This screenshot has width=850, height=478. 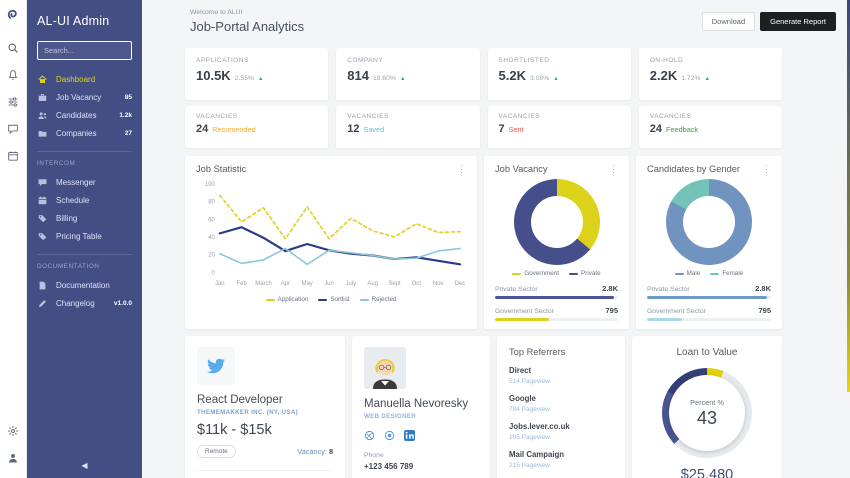 I want to click on job-salary: $11k - $15k, so click(x=234, y=430).